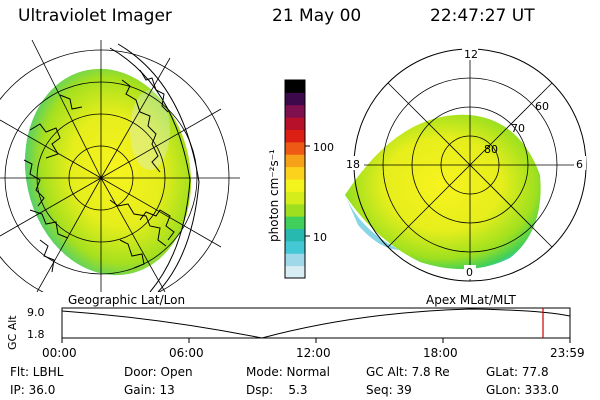 This screenshot has width=600, height=400. What do you see at coordinates (317, 16) in the screenshot?
I see `date-label: 21 May 00` at bounding box center [317, 16].